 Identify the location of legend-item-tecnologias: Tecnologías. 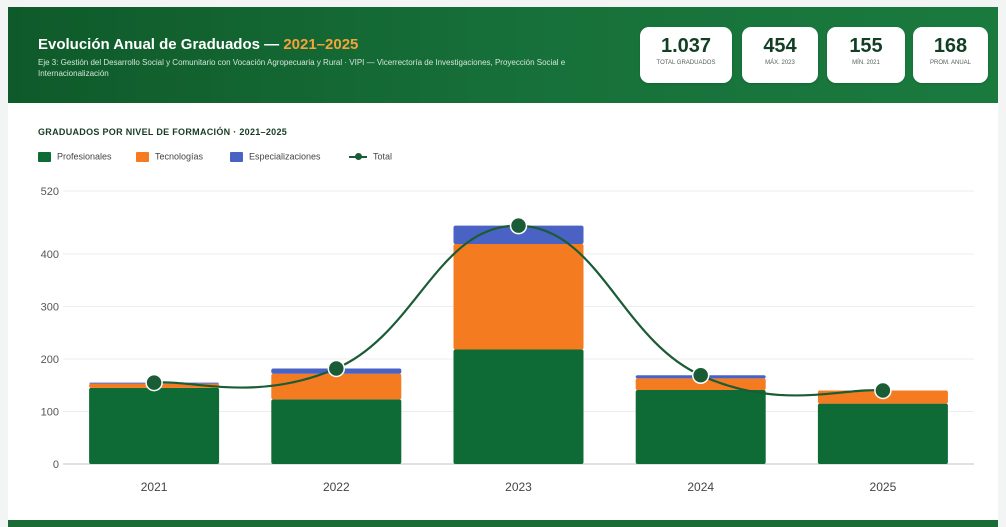
(169, 156).